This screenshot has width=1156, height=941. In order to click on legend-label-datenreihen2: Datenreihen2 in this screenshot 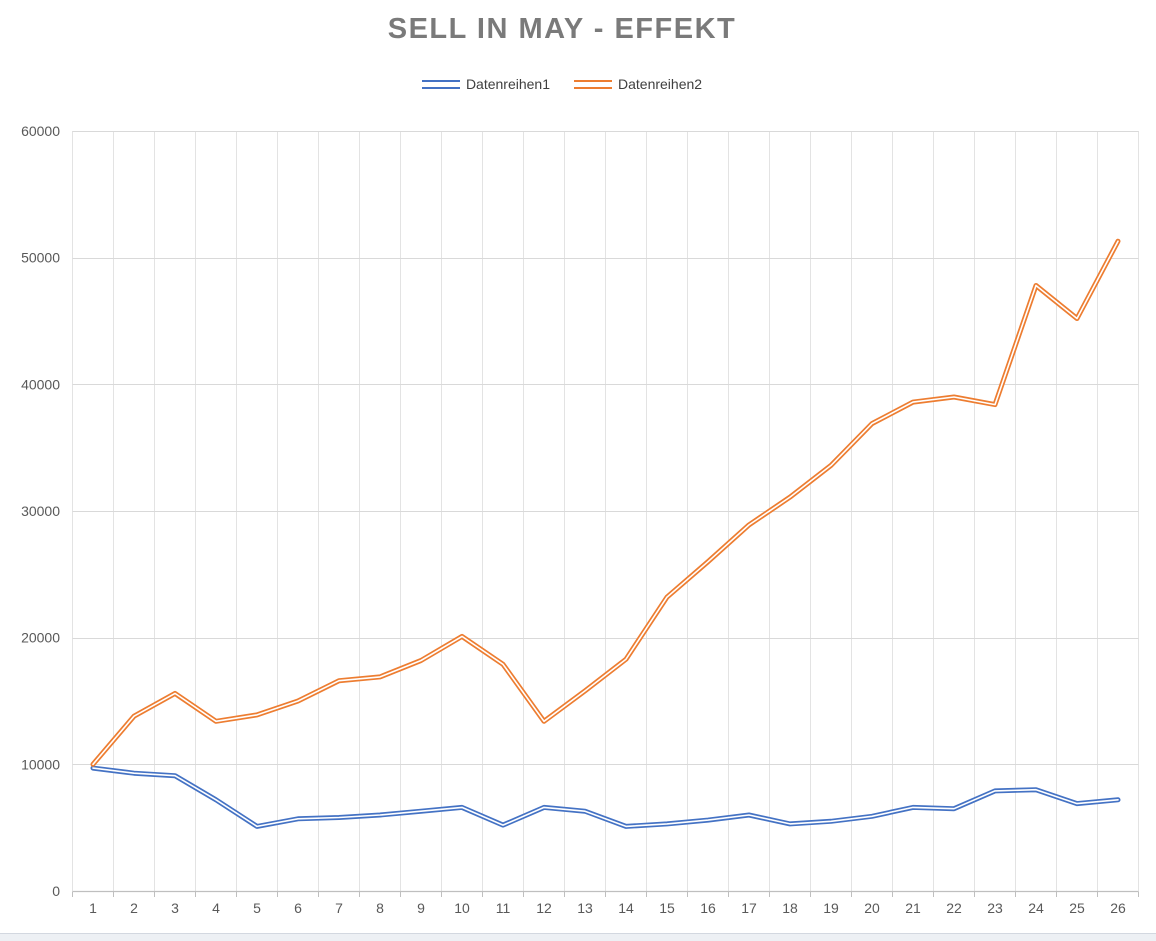, I will do `click(660, 84)`.